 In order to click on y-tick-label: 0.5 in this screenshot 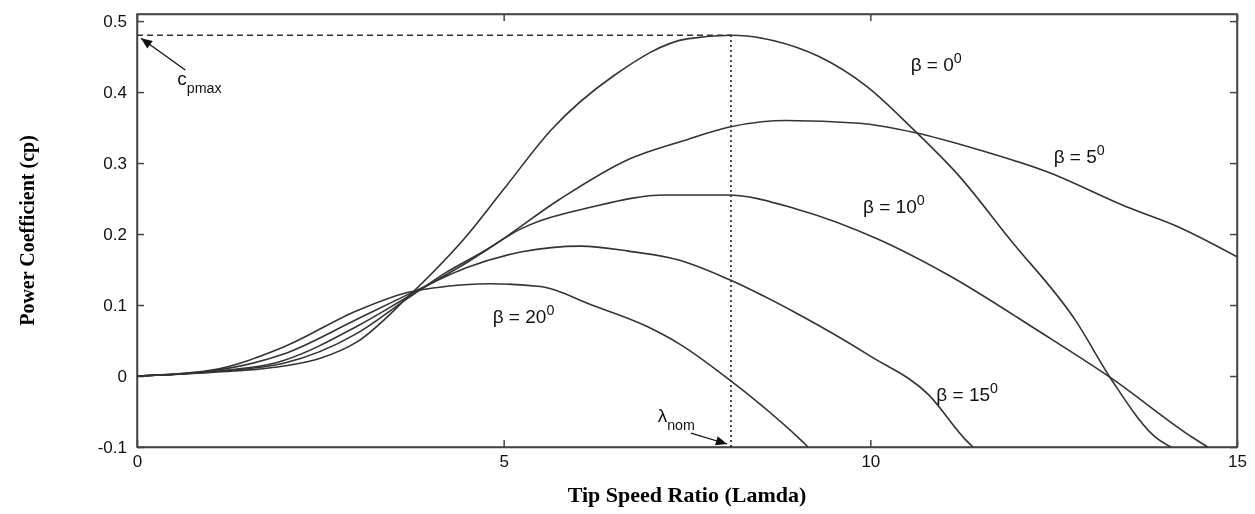, I will do `click(115, 22)`.